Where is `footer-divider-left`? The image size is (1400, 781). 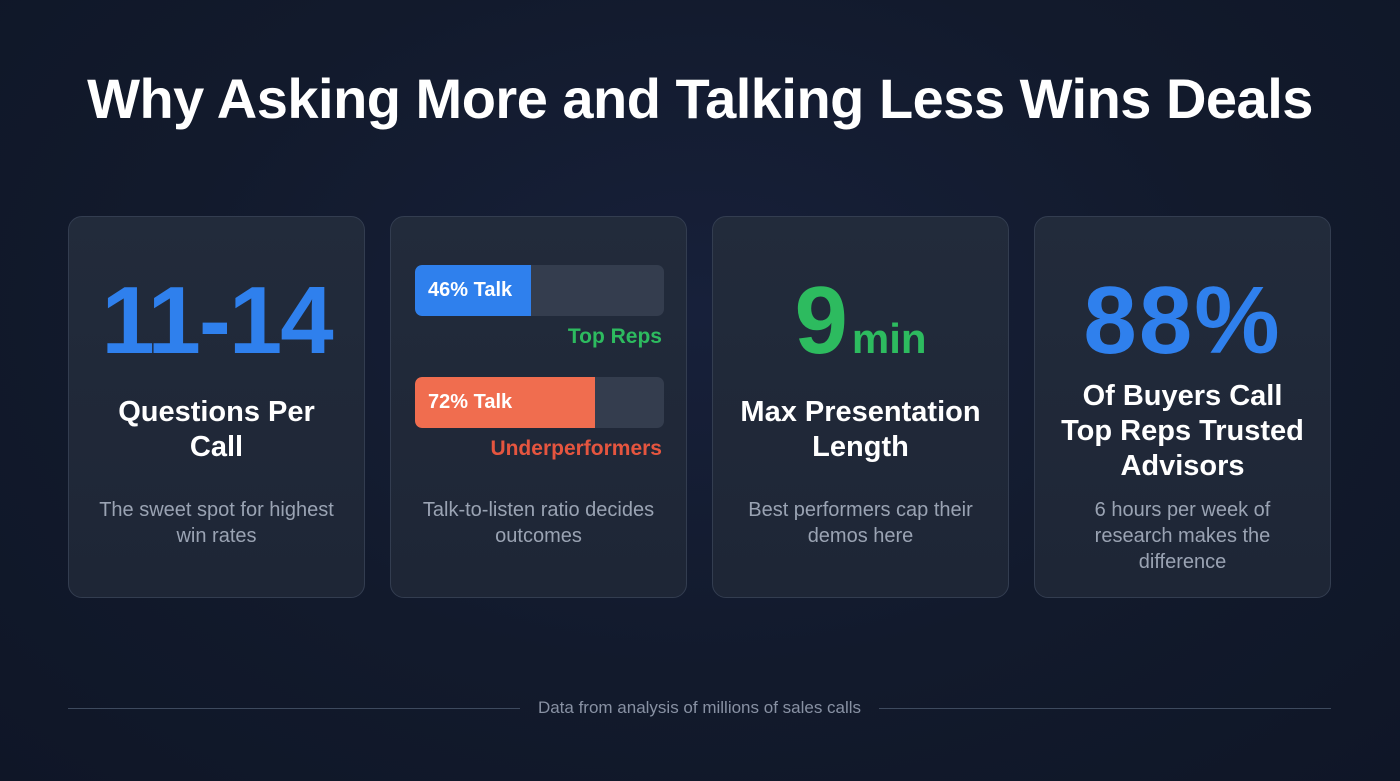 footer-divider-left is located at coordinates (294, 708).